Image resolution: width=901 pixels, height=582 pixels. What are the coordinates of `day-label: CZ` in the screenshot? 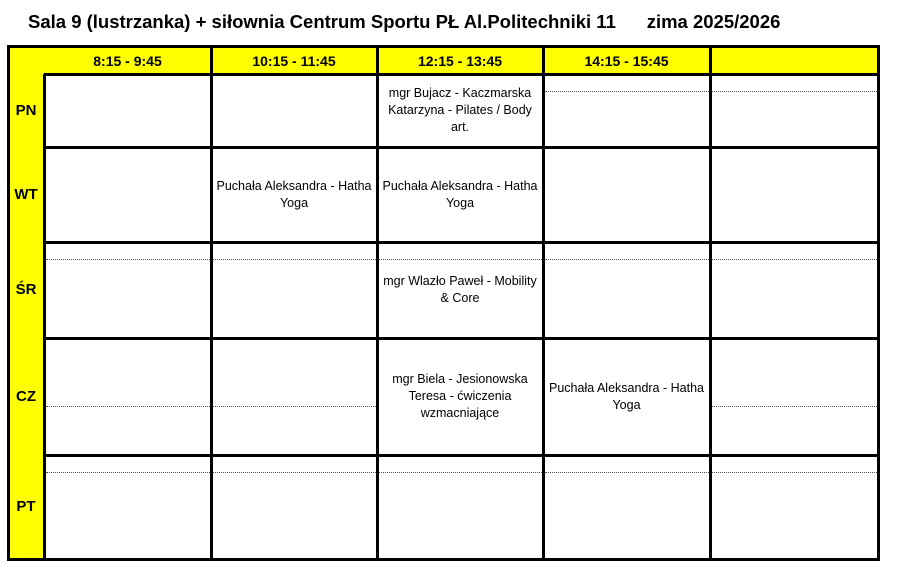 It's located at (26, 396).